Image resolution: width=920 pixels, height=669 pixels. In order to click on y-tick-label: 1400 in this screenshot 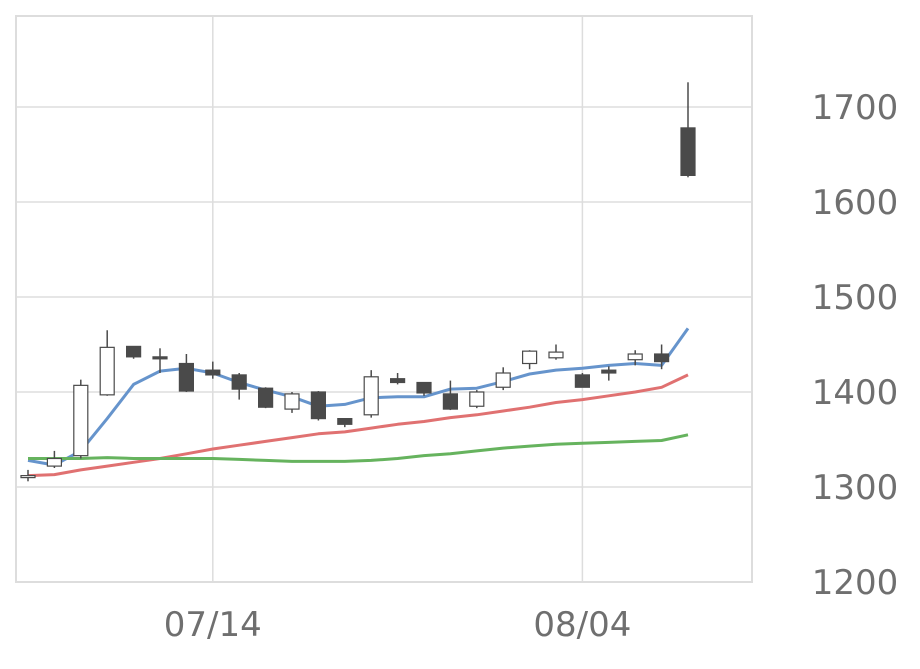, I will do `click(855, 393)`.